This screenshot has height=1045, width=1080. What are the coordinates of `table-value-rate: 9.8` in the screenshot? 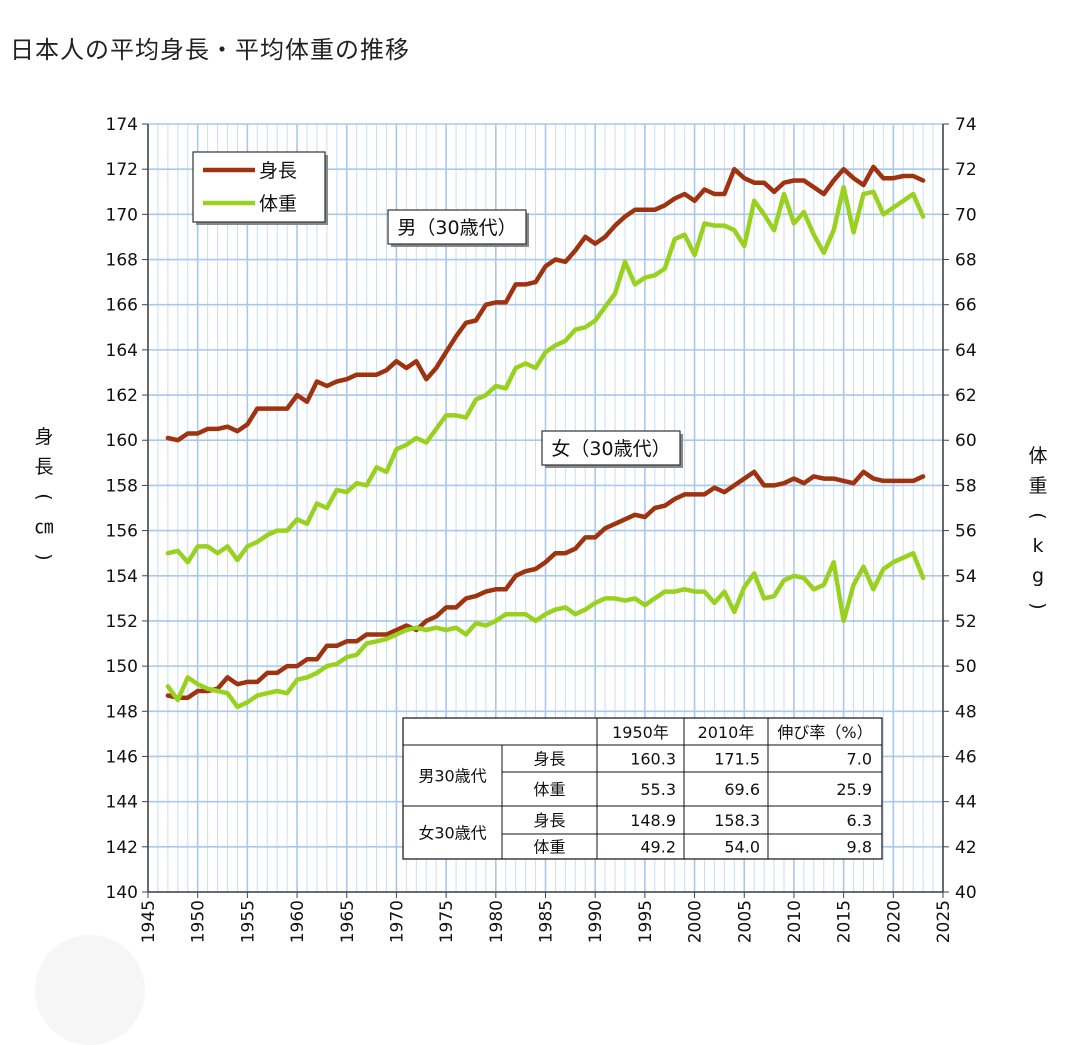 It's located at (859, 847).